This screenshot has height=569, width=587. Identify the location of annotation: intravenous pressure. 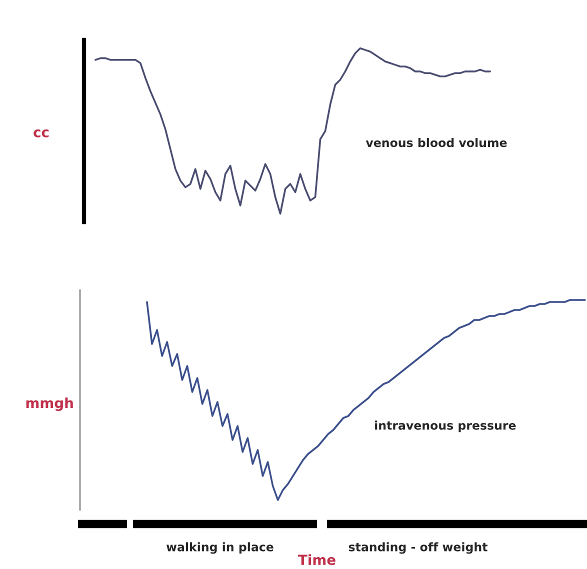
(445, 426).